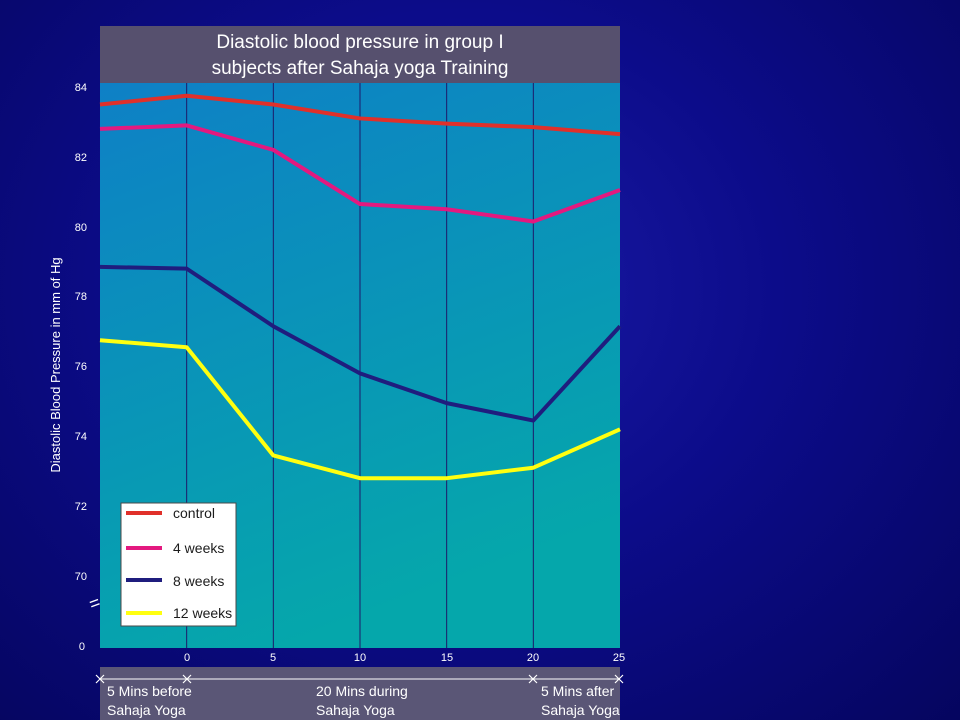 The width and height of the screenshot is (960, 720). Describe the element at coordinates (82, 647) in the screenshot. I see `y-tick-label: 0` at that location.